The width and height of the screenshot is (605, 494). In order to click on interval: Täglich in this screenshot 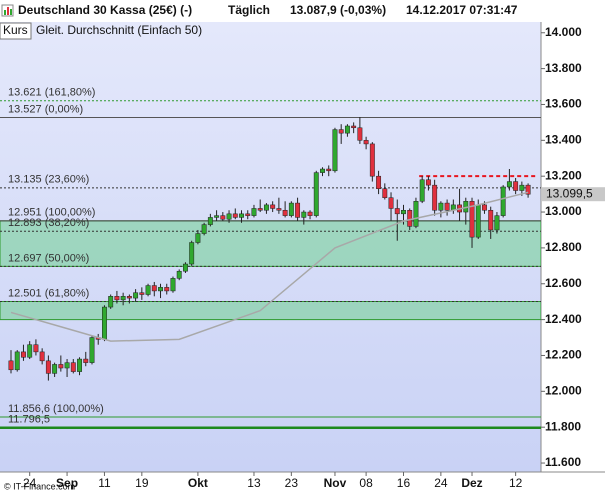, I will do `click(249, 10)`.